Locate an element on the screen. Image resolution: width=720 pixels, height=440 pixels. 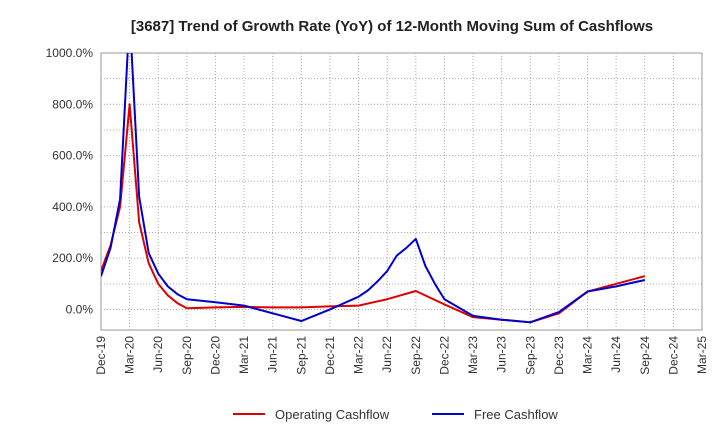
y-tick-label: 800.0% is located at coordinates (72, 104).